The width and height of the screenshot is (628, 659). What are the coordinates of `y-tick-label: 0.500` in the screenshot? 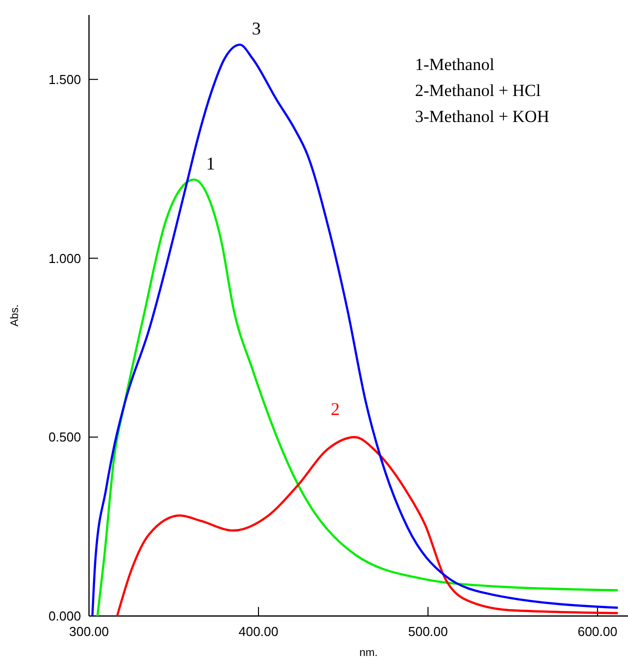 It's located at (64, 437).